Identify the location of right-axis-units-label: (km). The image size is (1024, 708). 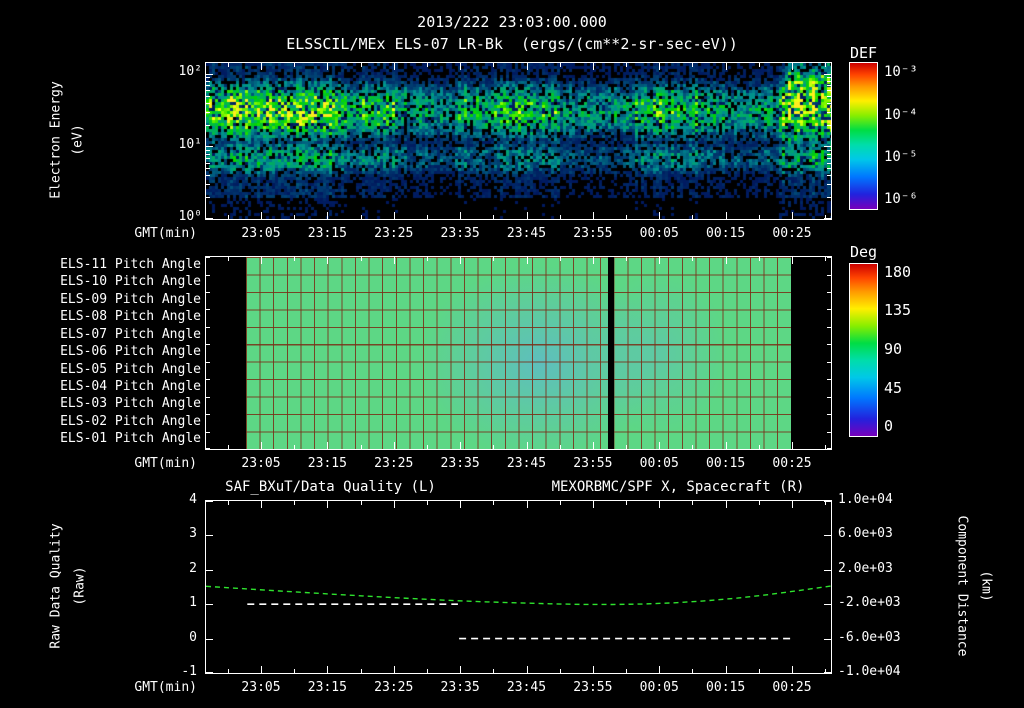
(986, 586).